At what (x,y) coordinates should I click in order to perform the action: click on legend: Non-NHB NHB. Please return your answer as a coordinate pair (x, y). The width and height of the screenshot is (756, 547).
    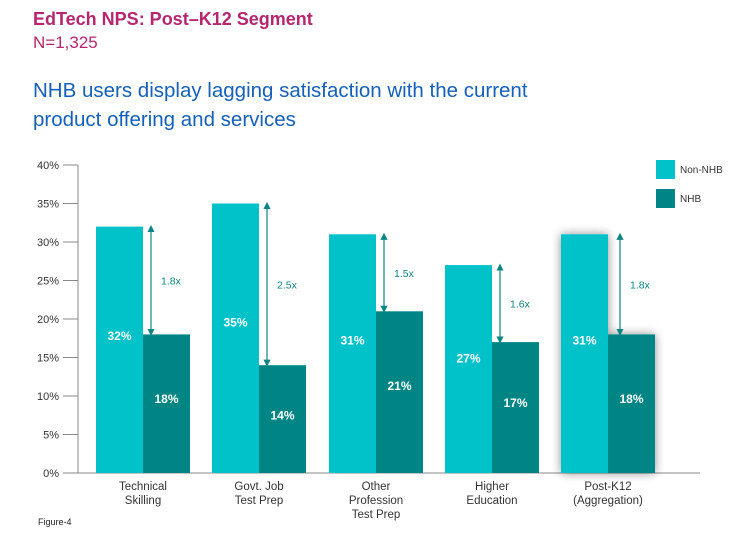
    Looking at the image, I should click on (689, 184).